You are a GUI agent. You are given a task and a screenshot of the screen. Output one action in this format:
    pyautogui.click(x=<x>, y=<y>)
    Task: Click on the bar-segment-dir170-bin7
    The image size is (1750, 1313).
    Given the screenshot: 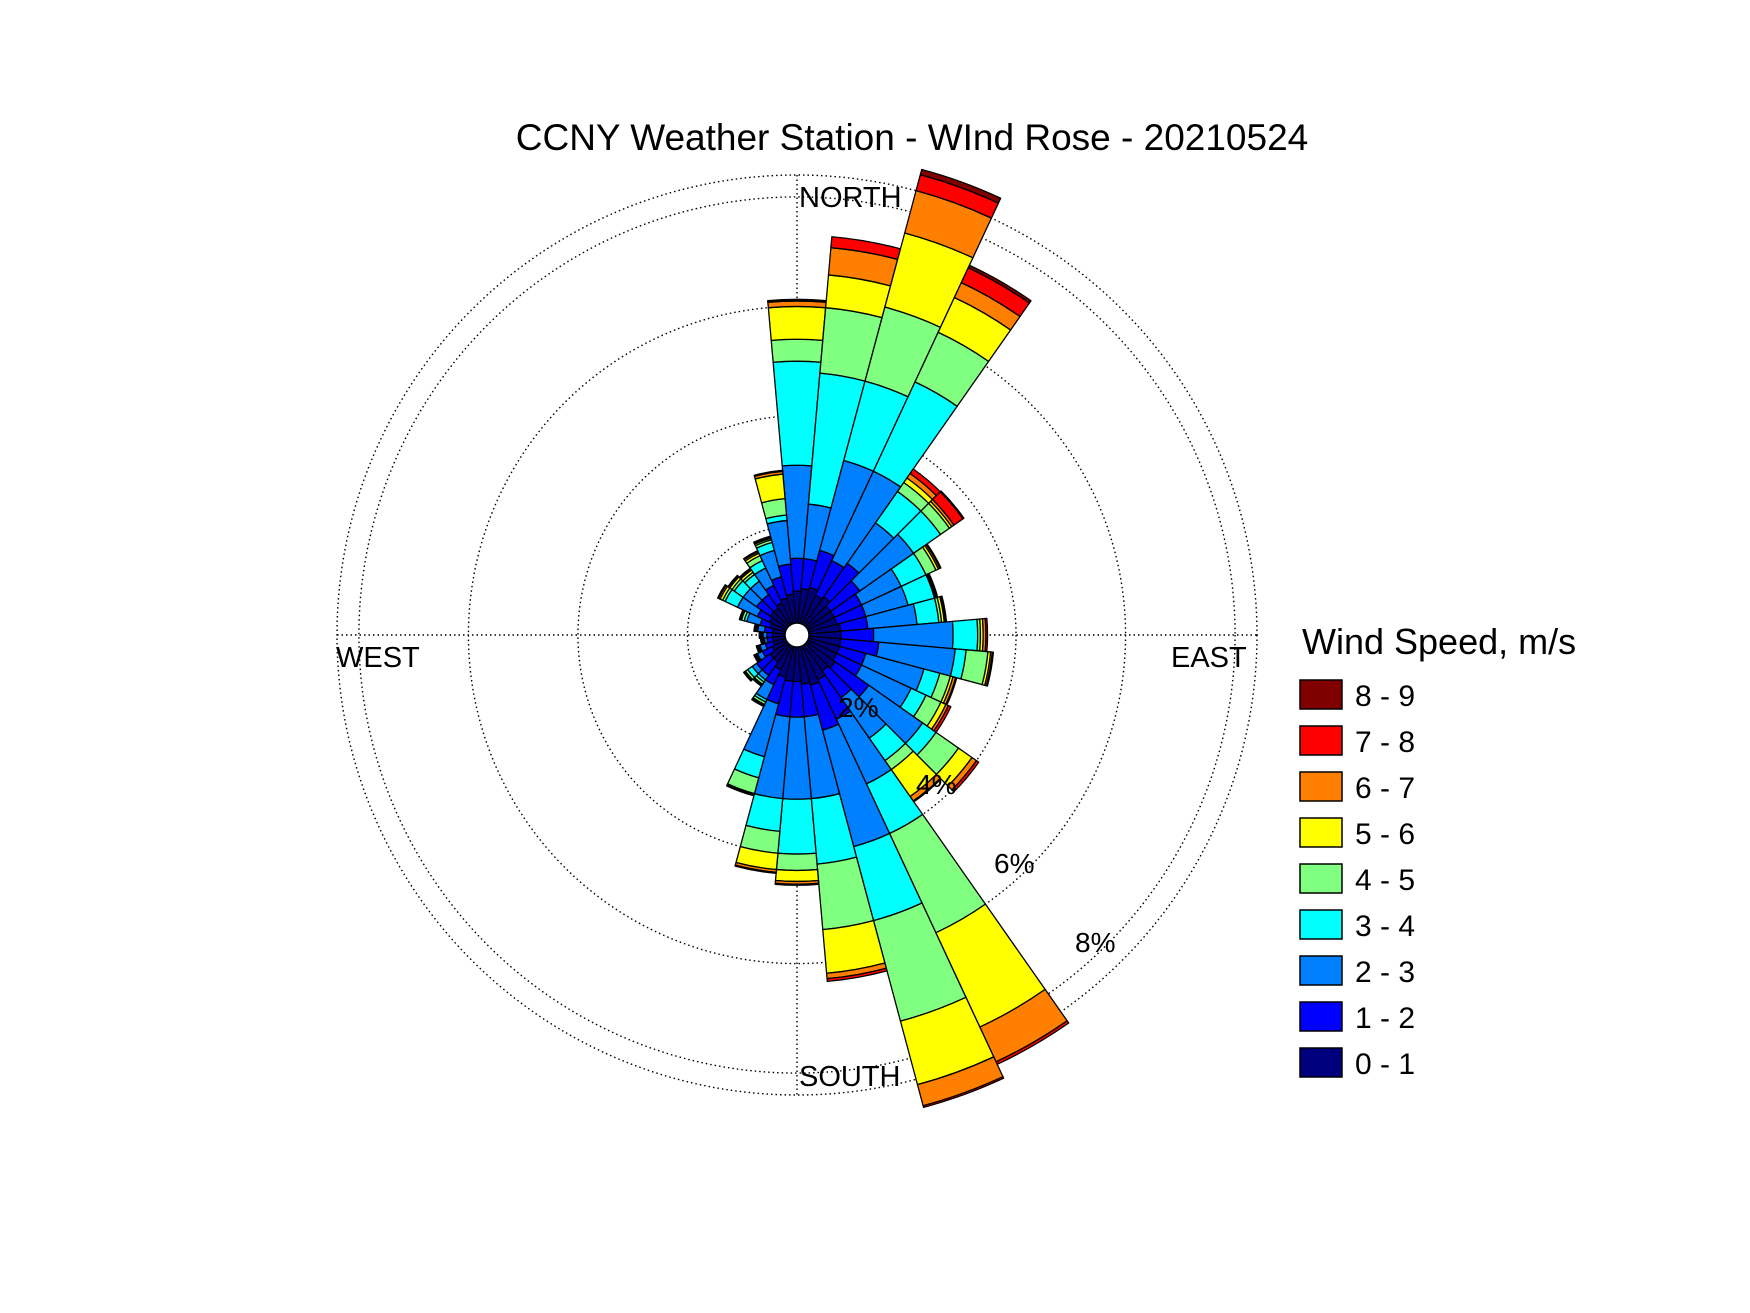 What is the action you would take?
    pyautogui.click(x=857, y=975)
    